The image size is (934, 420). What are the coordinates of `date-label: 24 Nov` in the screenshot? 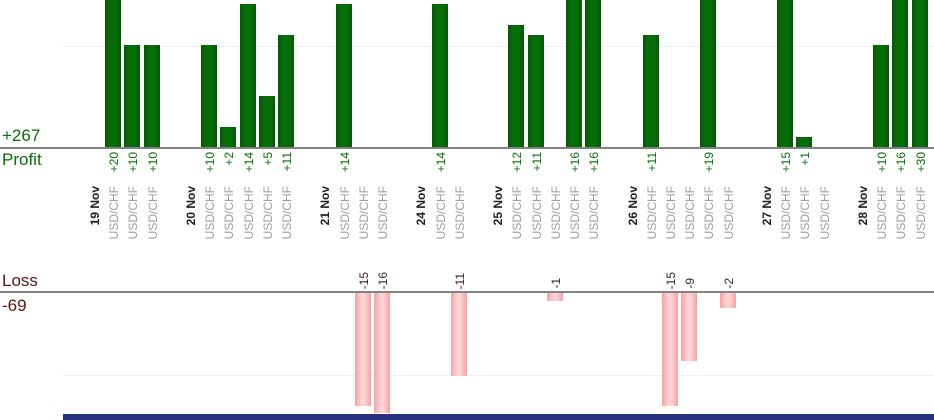 It's located at (421, 206).